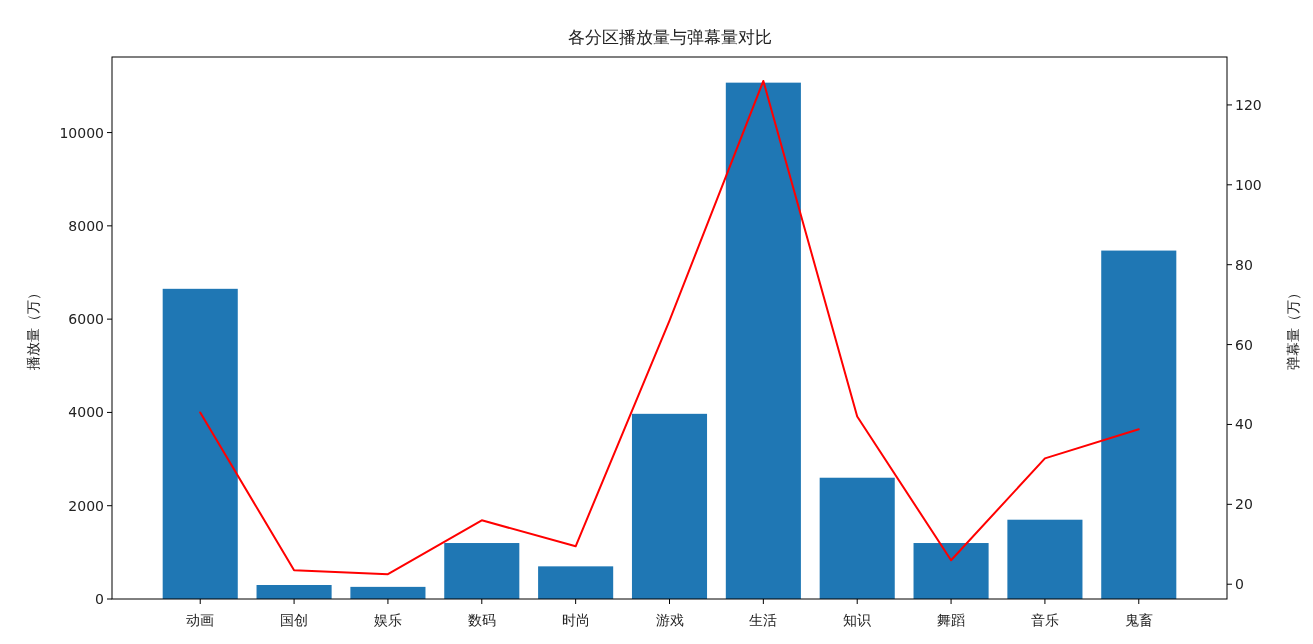 This screenshot has height=644, width=1313. I want to click on y-tick-label: 2000, so click(86, 505).